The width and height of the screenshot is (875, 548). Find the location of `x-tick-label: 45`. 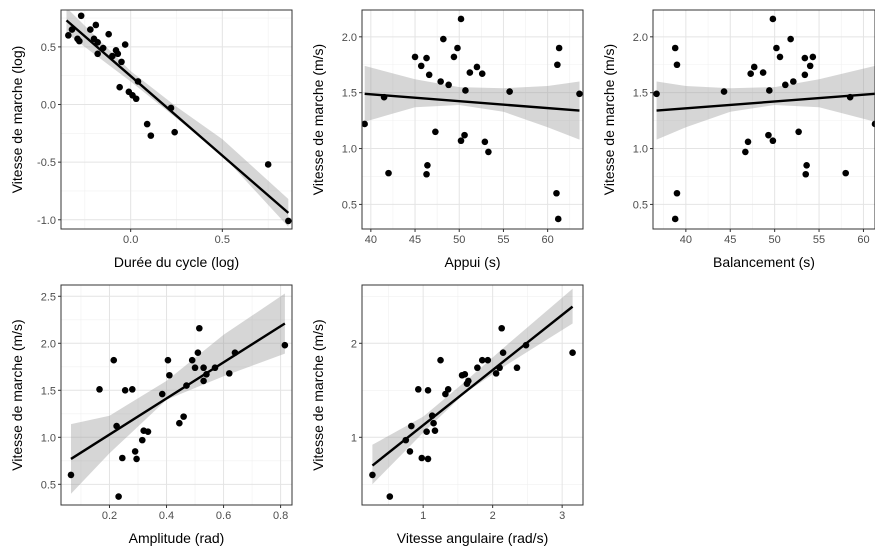

x-tick-label: 45 is located at coordinates (730, 240).